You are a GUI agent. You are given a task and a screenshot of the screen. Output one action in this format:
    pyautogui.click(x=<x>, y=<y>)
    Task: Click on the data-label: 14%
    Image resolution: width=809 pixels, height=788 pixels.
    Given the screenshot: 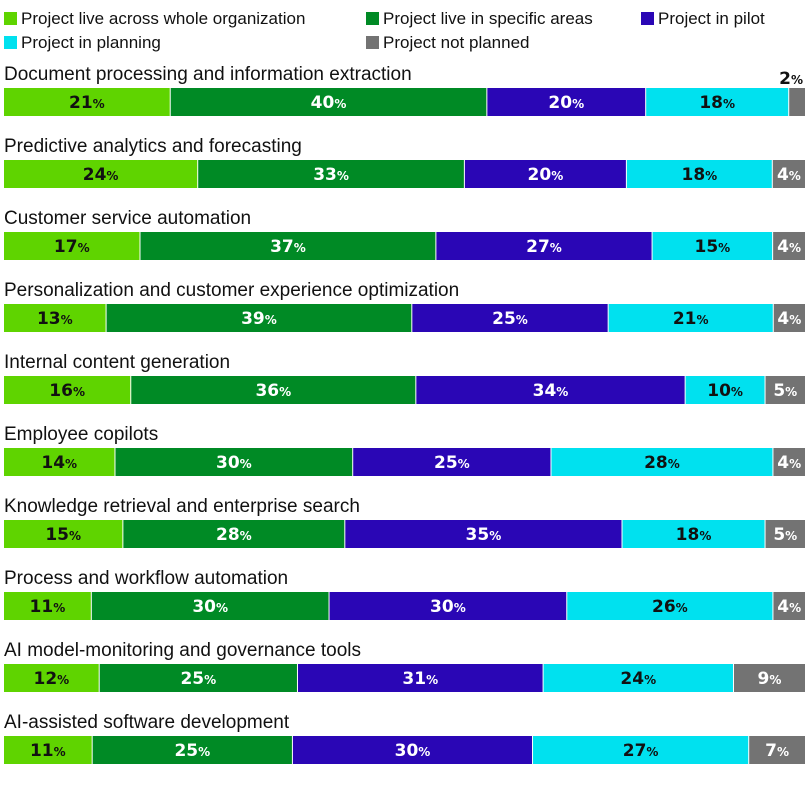 What is the action you would take?
    pyautogui.click(x=59, y=463)
    